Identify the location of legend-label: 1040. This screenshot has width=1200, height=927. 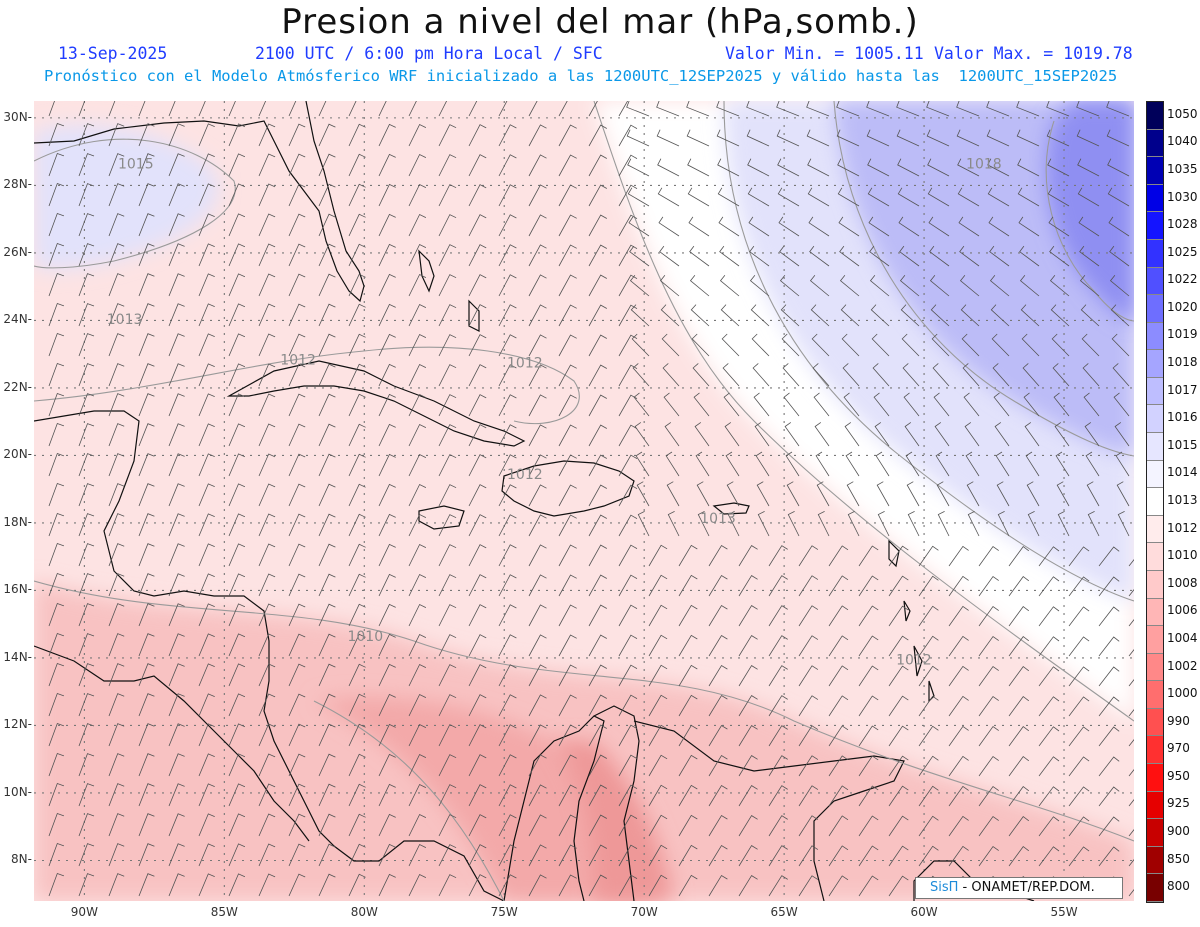
(1182, 141).